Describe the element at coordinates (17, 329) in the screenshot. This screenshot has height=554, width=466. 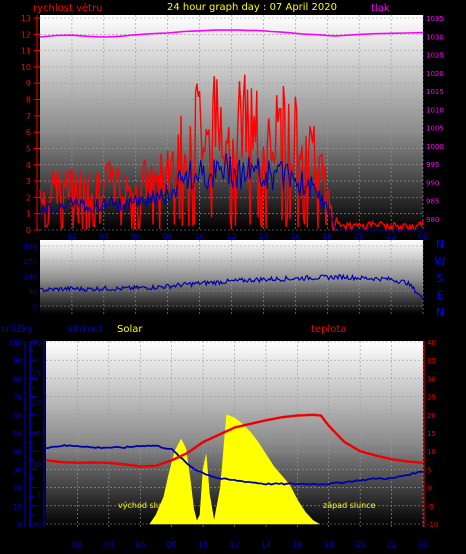
I see `legend-rain: srážky` at that location.